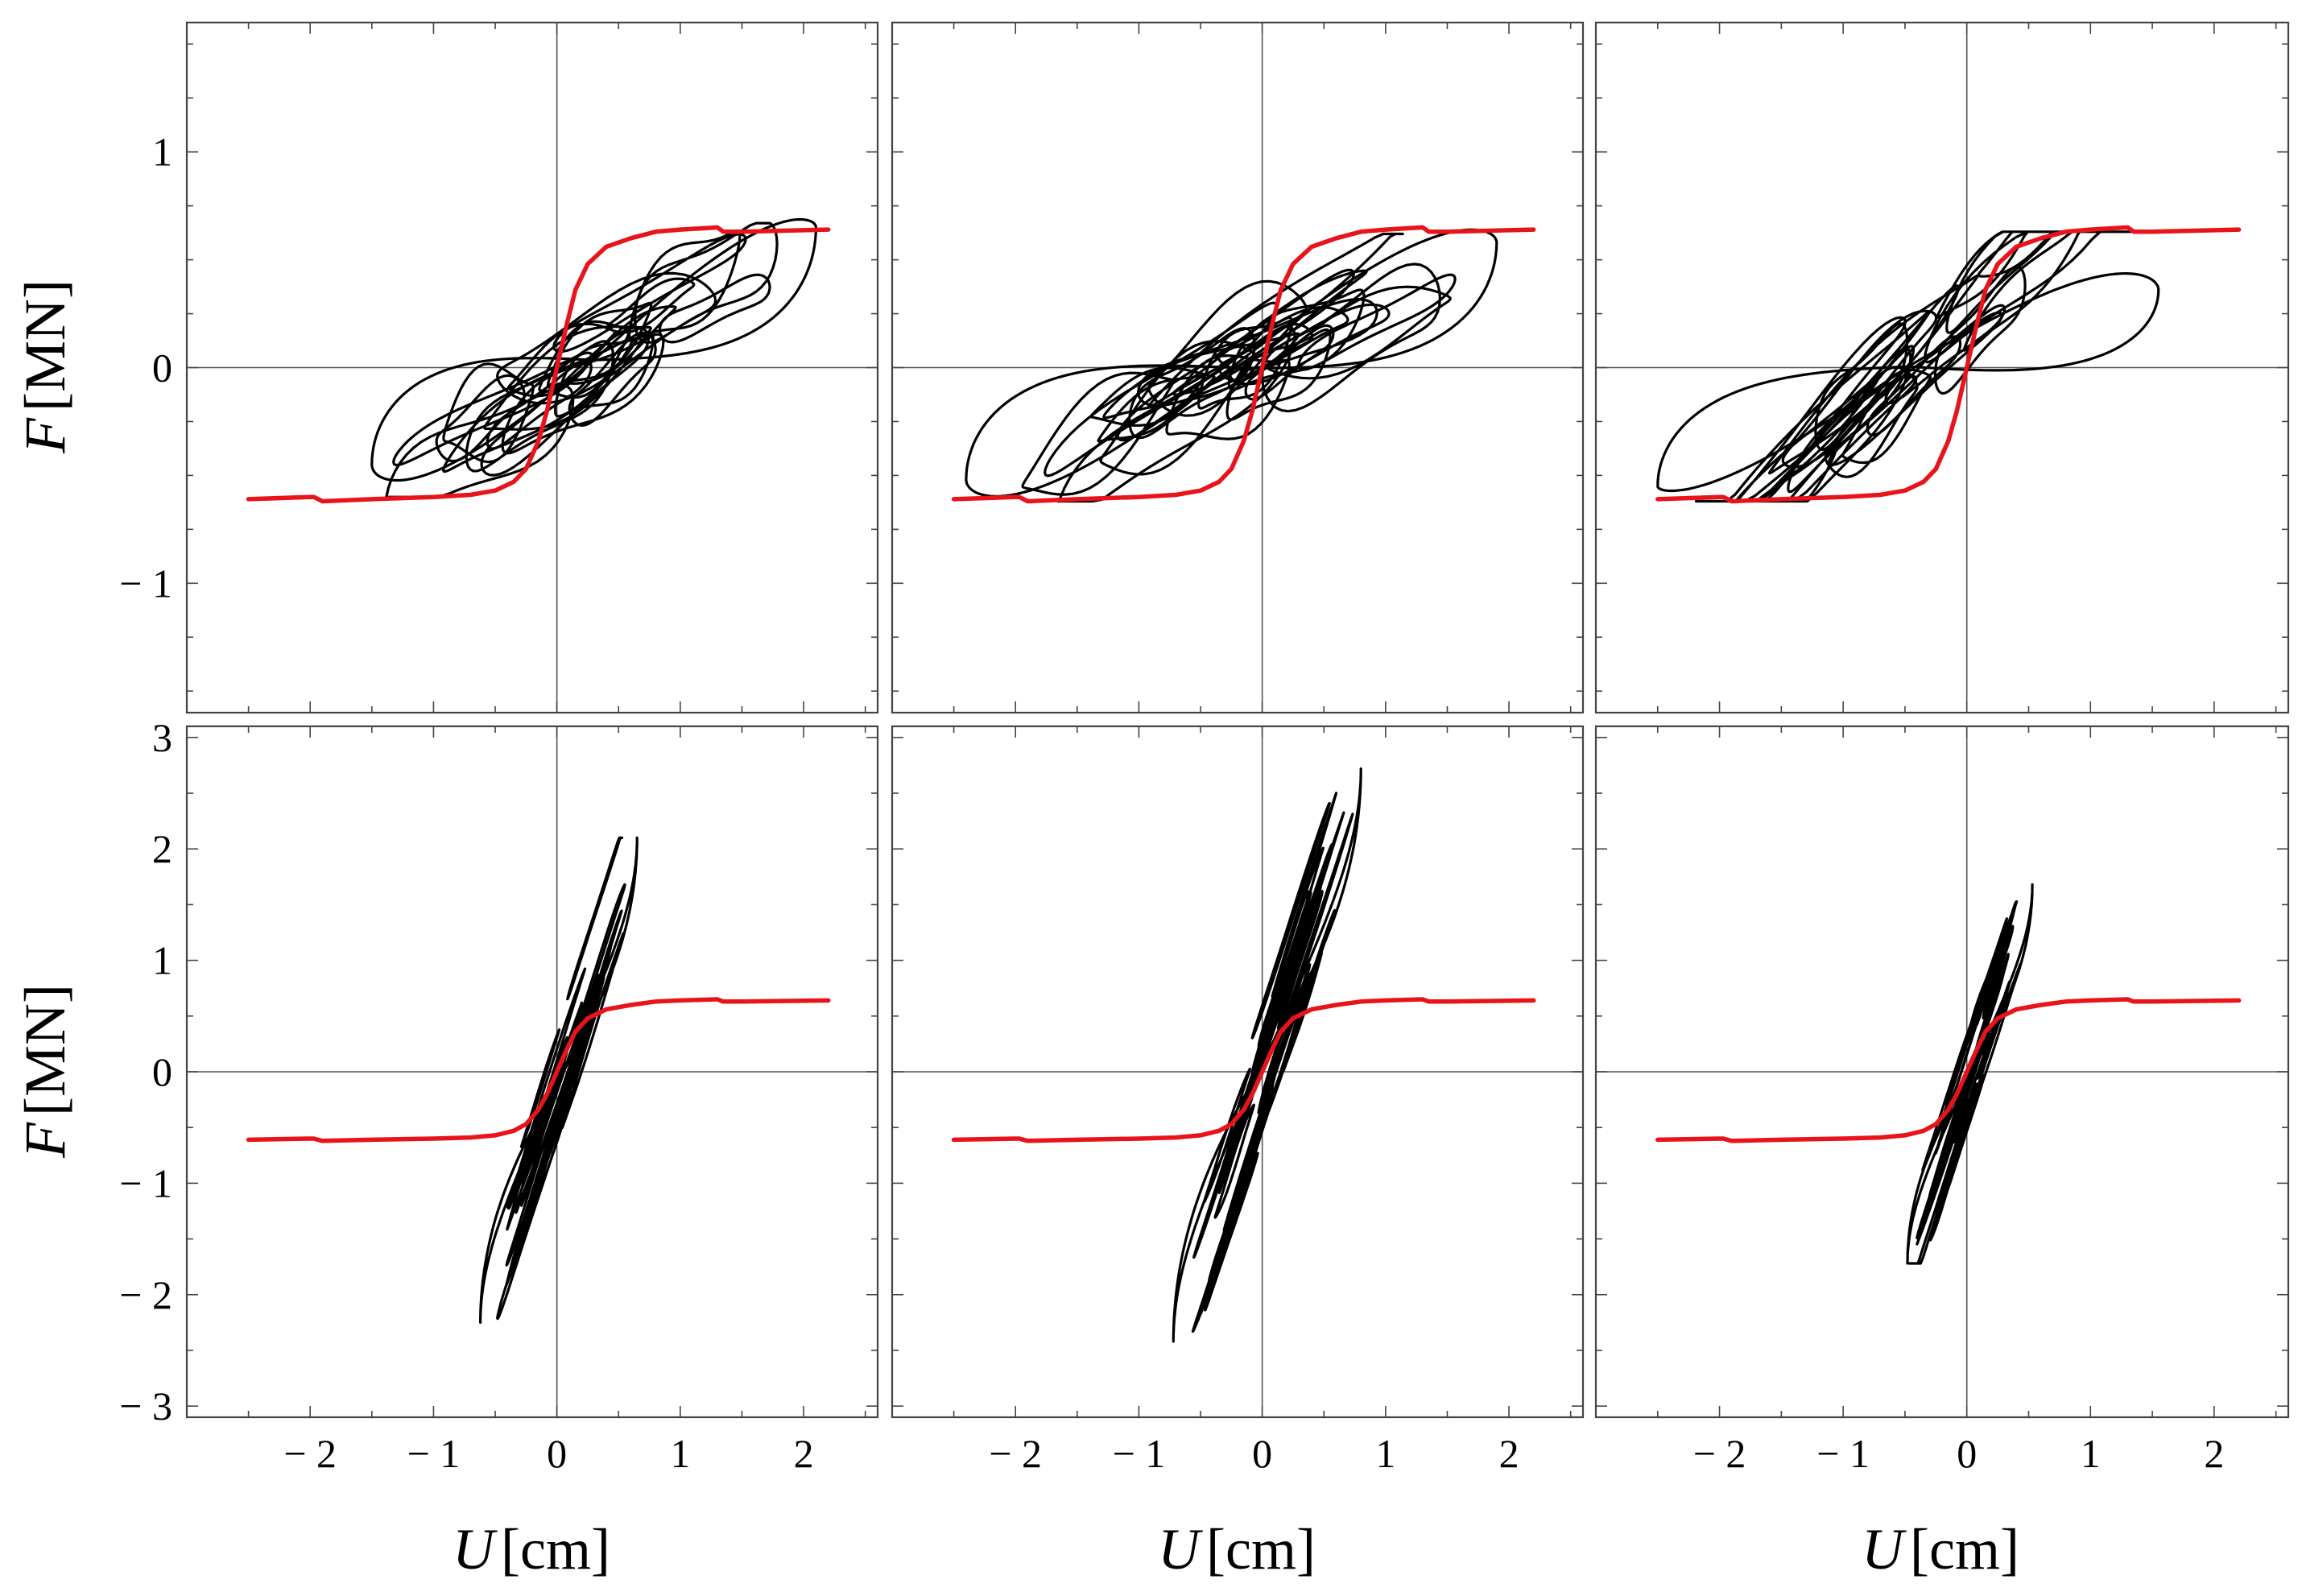 This screenshot has width=2302, height=1596. I want to click on panel-r1c2, so click(1238, 367).